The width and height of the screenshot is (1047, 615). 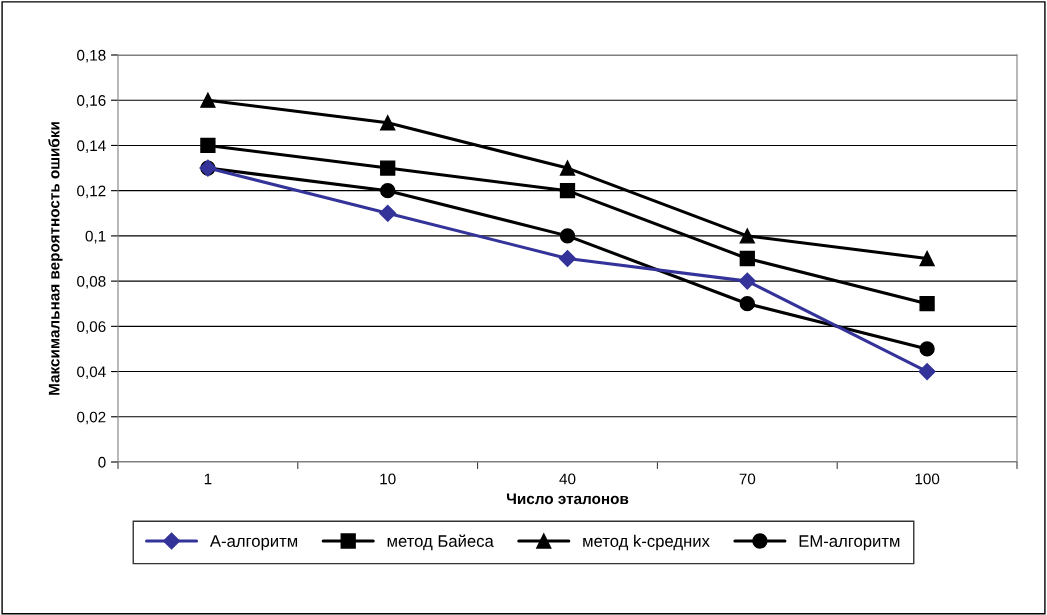 What do you see at coordinates (95, 237) in the screenshot?
I see `y-tick-label: 0,1` at bounding box center [95, 237].